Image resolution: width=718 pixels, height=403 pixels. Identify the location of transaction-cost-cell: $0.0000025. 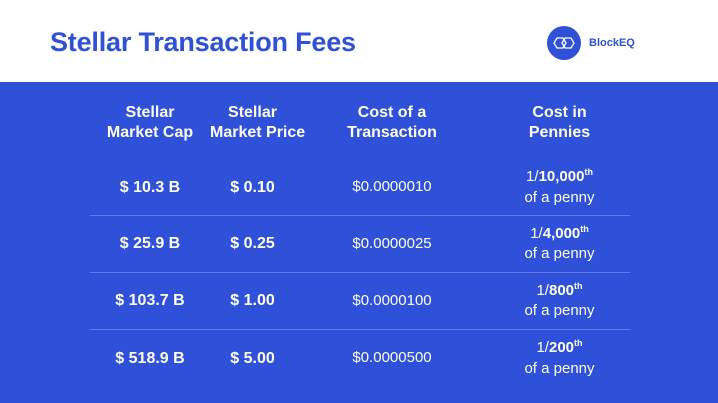
(392, 243).